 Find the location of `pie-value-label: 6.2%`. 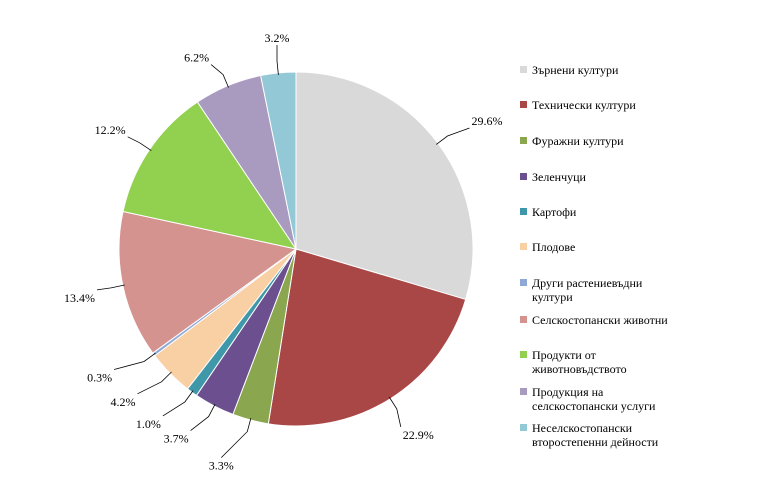

pie-value-label: 6.2% is located at coordinates (196, 58).